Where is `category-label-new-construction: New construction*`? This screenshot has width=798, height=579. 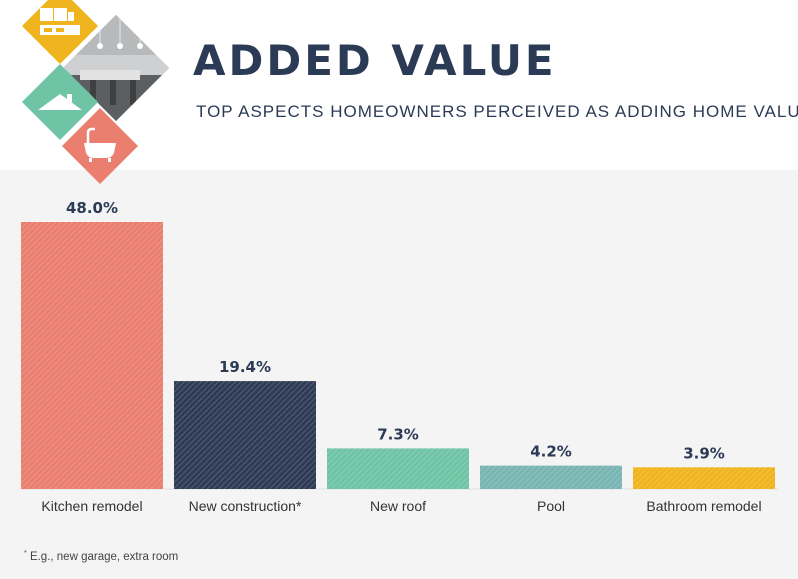
category-label-new-construction: New construction* is located at coordinates (245, 506).